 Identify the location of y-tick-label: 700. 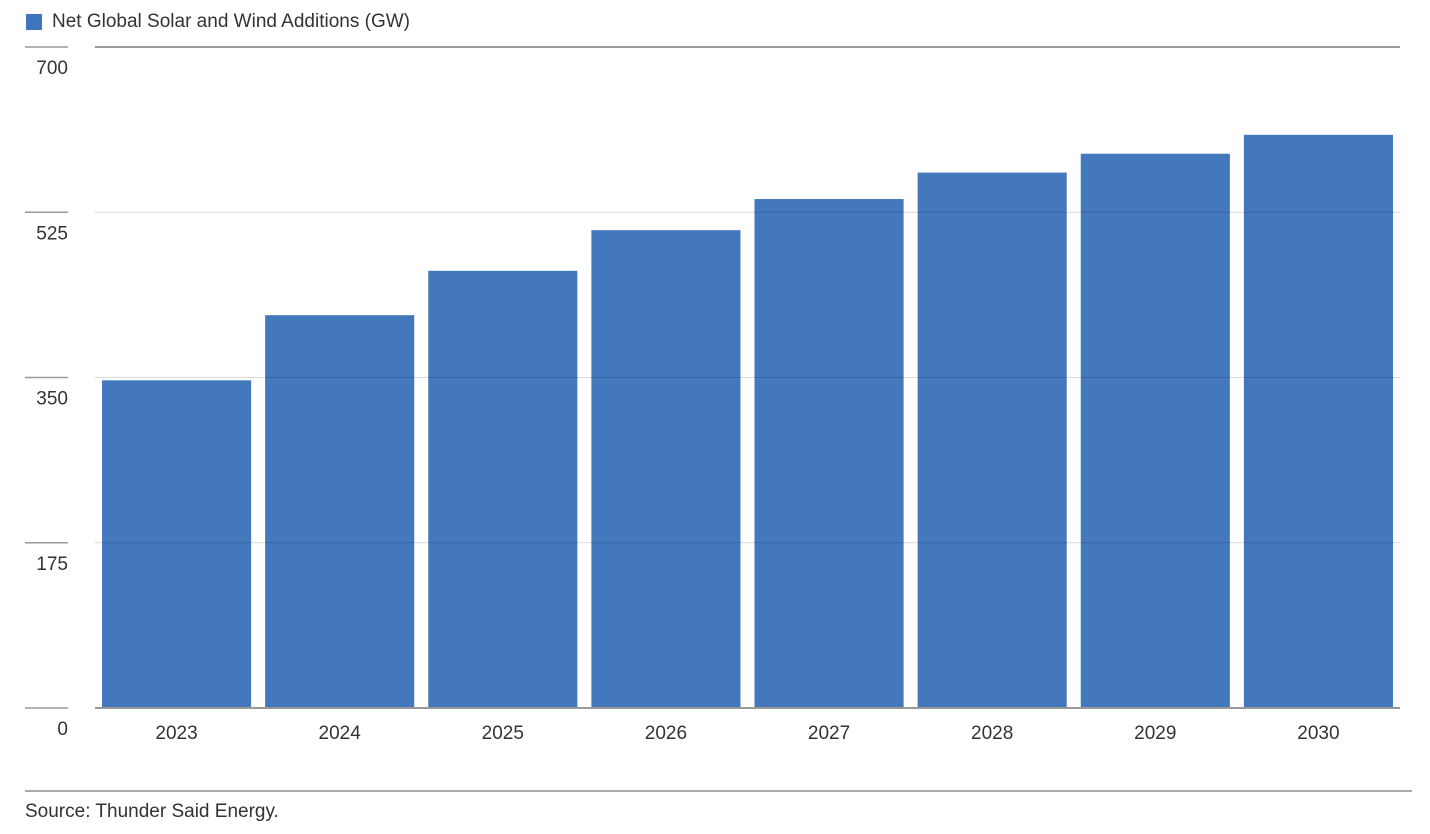
(52, 68).